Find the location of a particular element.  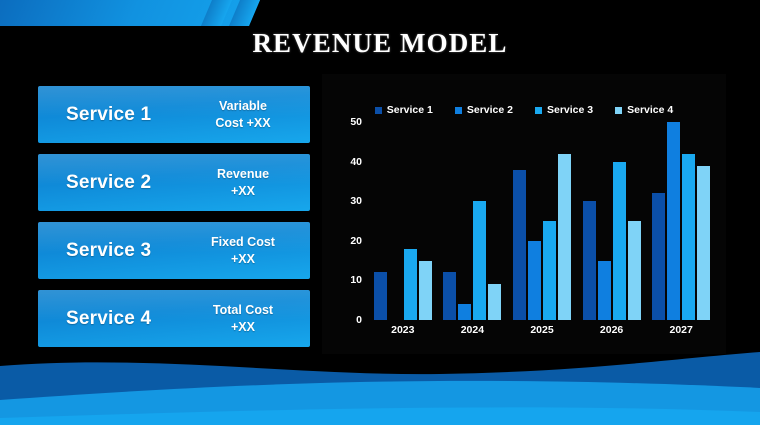

service-card-1-meta-line2: Cost +XX is located at coordinates (243, 122).